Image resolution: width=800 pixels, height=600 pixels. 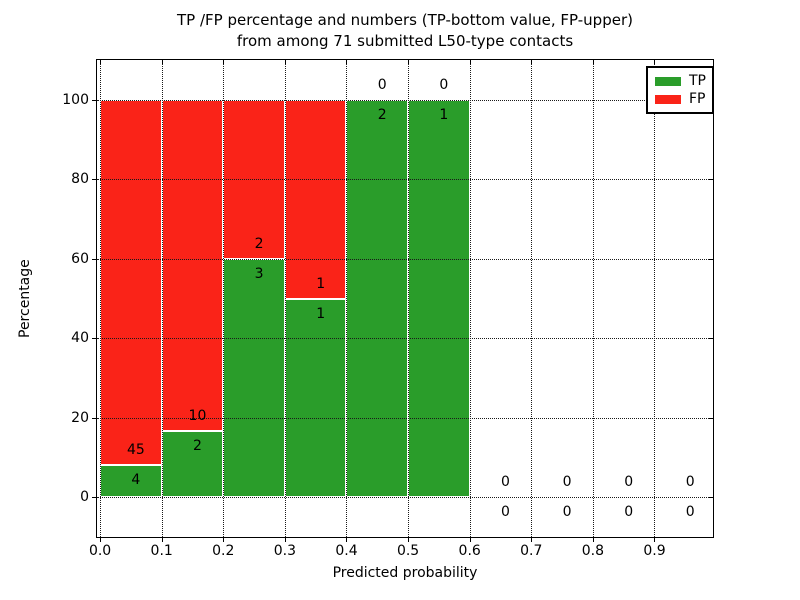 I want to click on y-tick-label: 20, so click(x=80, y=417).